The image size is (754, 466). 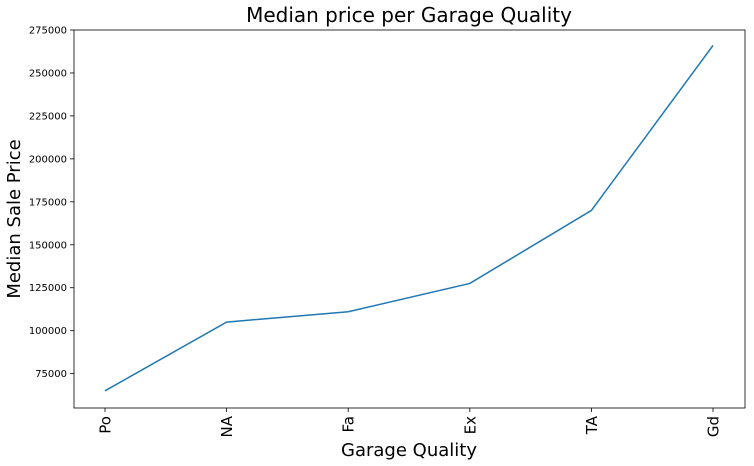 What do you see at coordinates (14, 218) in the screenshot?
I see `y-axis-label: Median Sale Price` at bounding box center [14, 218].